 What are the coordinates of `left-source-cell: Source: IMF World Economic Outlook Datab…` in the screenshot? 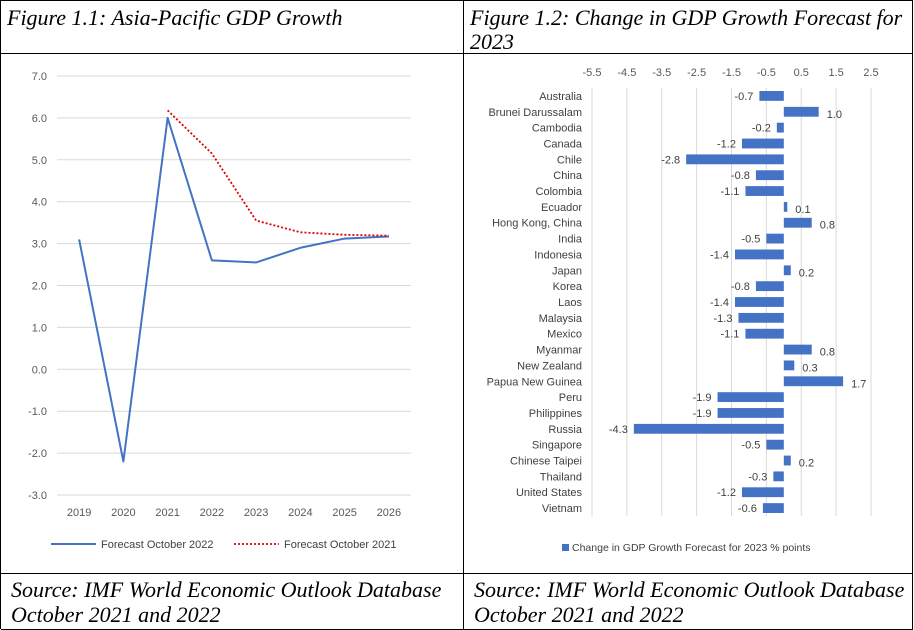 It's located at (232, 602).